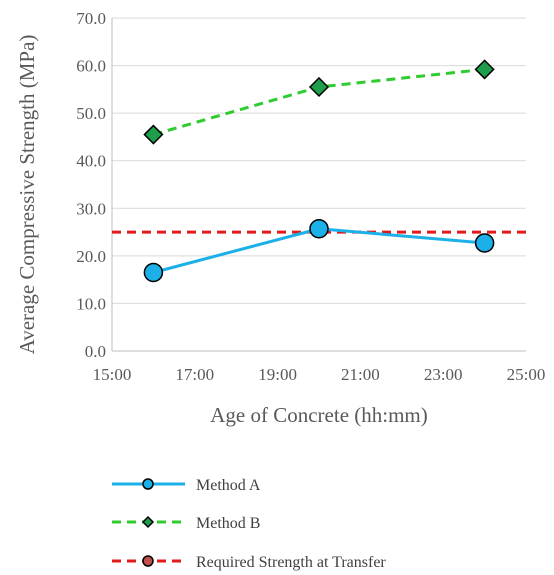 Image resolution: width=554 pixels, height=575 pixels. What do you see at coordinates (443, 374) in the screenshot?
I see `x-tick-label-4: 23:00` at bounding box center [443, 374].